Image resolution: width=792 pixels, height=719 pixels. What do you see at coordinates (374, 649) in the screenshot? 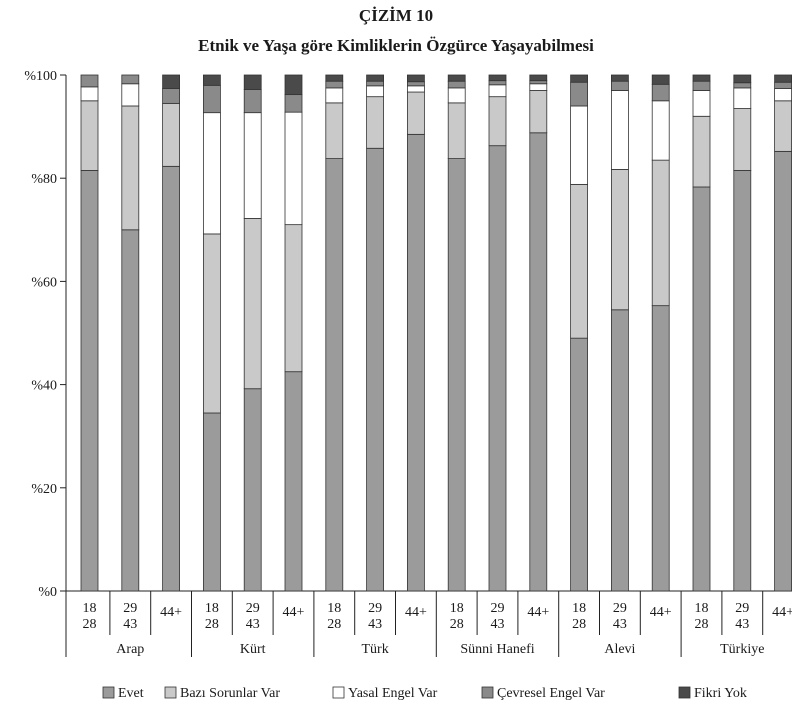
I see `group-label: Türk` at bounding box center [374, 649].